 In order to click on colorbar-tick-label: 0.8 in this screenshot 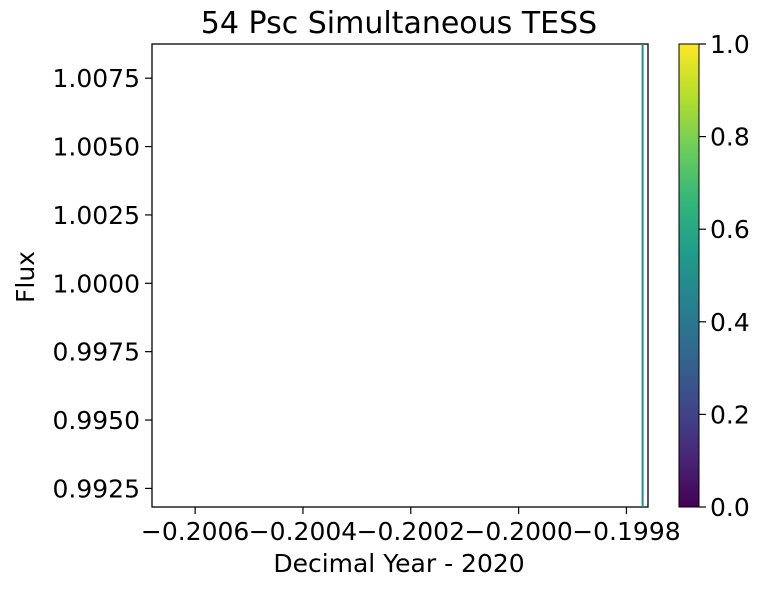, I will do `click(730, 137)`.